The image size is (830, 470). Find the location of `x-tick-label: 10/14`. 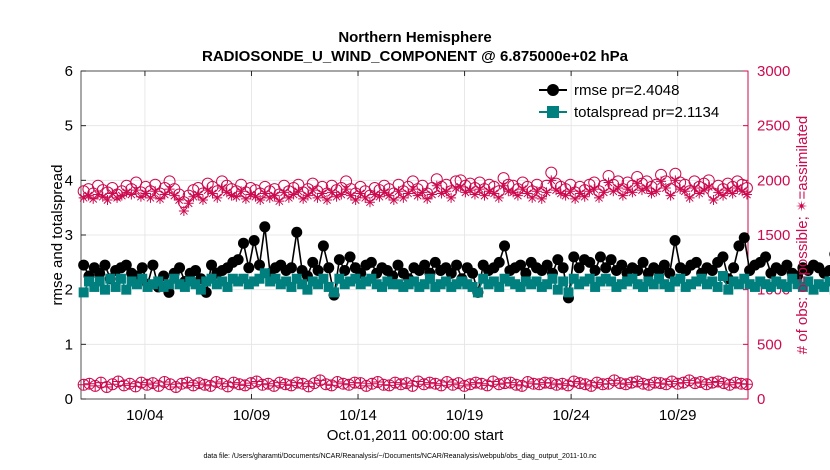

x-tick-label: 10/14 is located at coordinates (358, 415).